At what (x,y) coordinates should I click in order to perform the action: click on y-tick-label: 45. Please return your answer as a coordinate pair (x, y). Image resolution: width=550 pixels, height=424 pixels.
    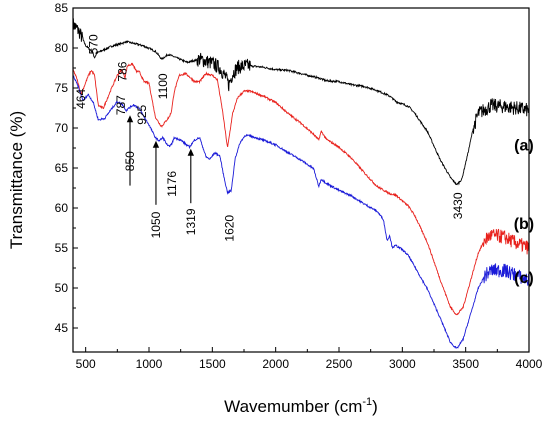
    Looking at the image, I should click on (62, 328).